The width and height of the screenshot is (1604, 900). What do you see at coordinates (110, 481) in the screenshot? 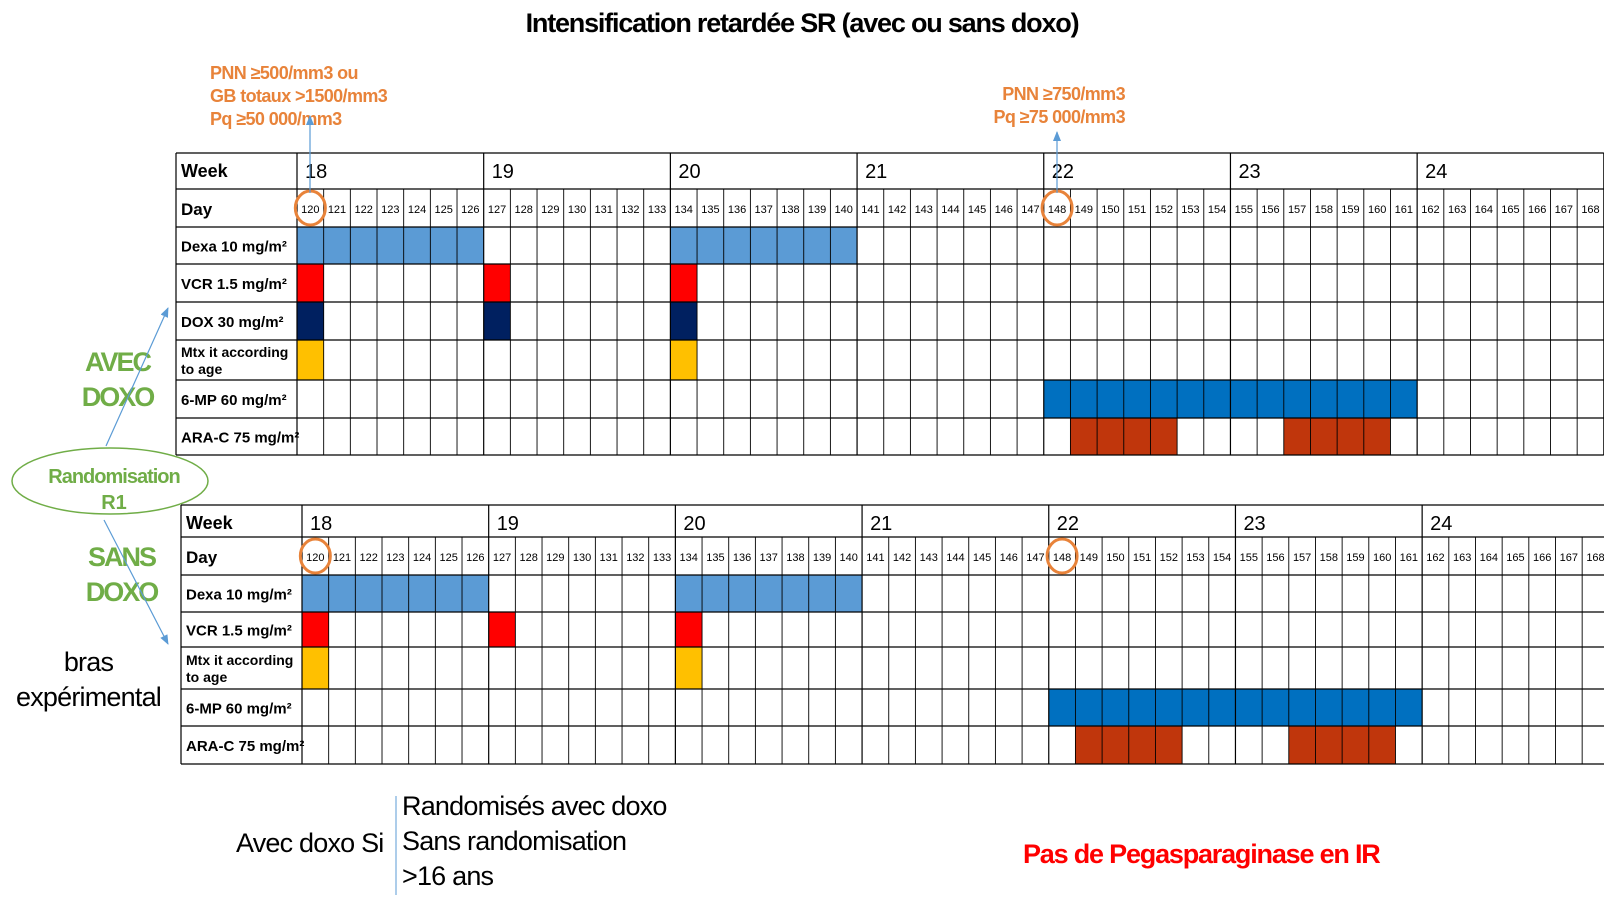
I see `randomisation-ellipse` at bounding box center [110, 481].